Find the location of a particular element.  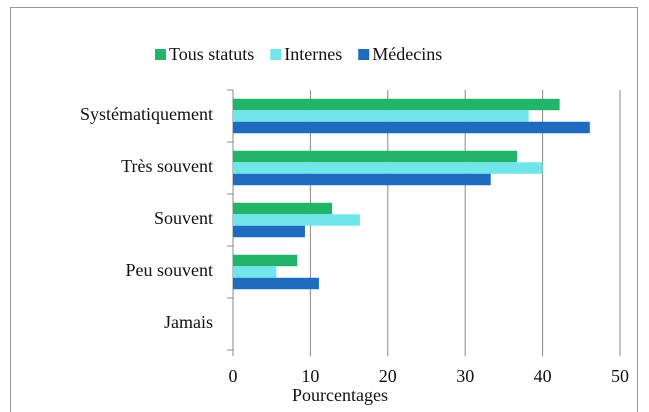

x-axis-label: Pourcentages is located at coordinates (340, 395).